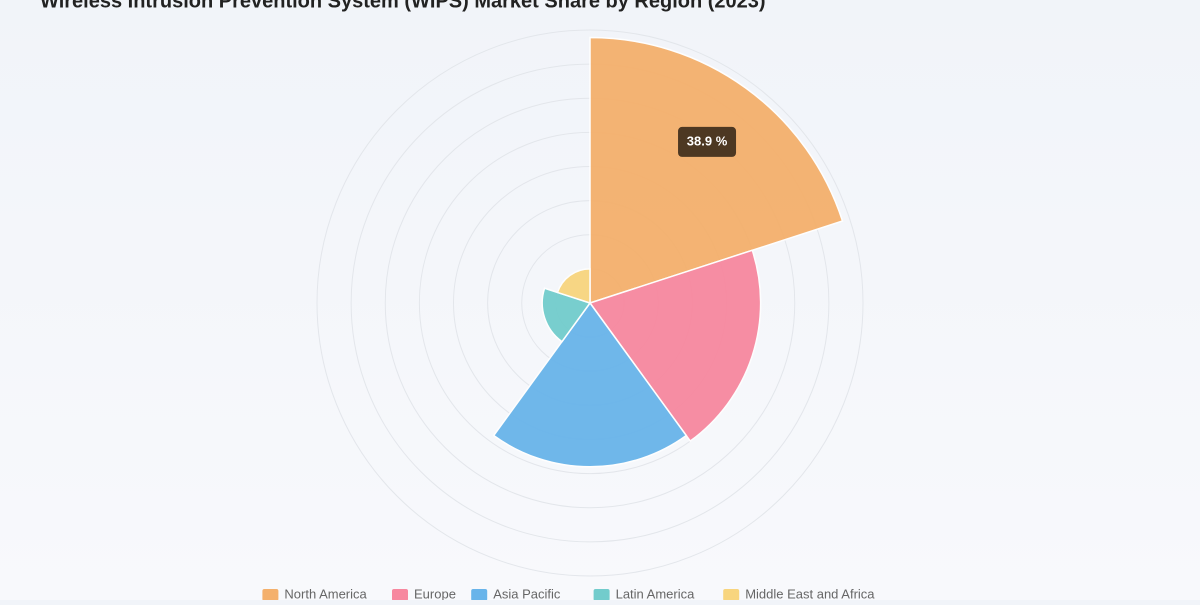 The image size is (1200, 605). Describe the element at coordinates (325, 593) in the screenshot. I see `legend-label: North America` at that location.